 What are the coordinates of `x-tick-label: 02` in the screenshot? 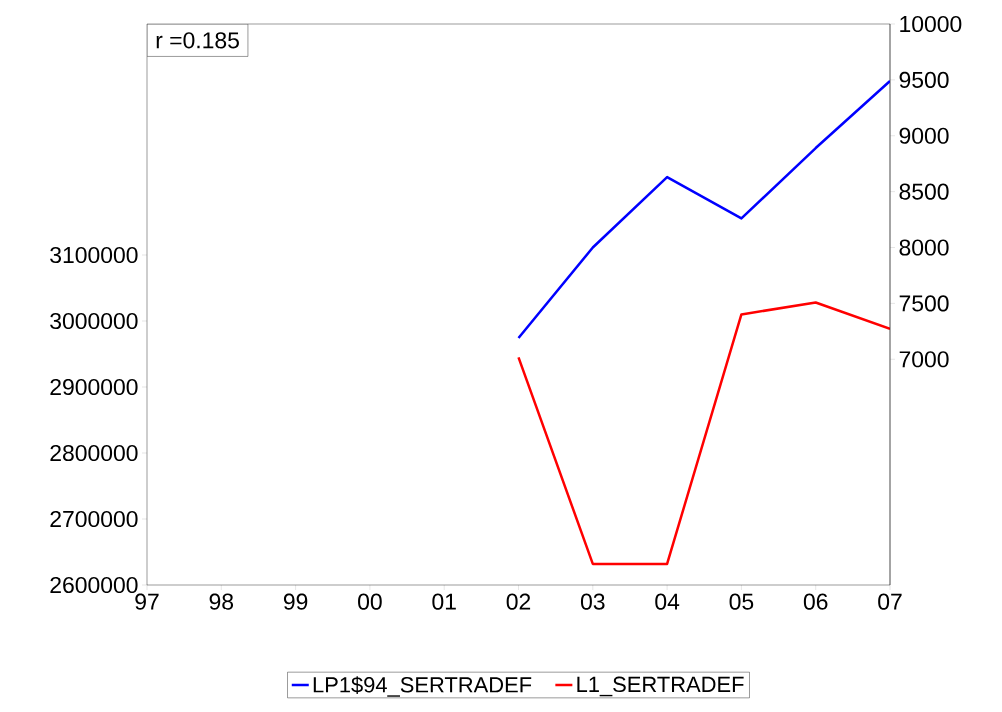 It's located at (518, 601).